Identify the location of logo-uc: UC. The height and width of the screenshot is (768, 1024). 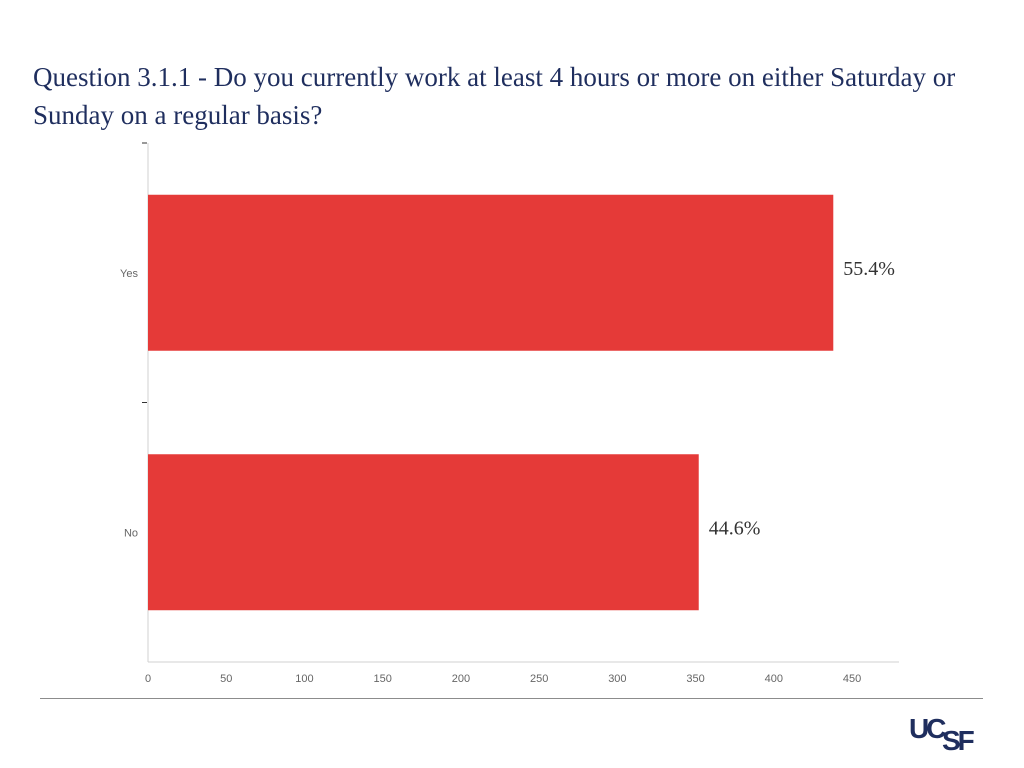
(927, 728).